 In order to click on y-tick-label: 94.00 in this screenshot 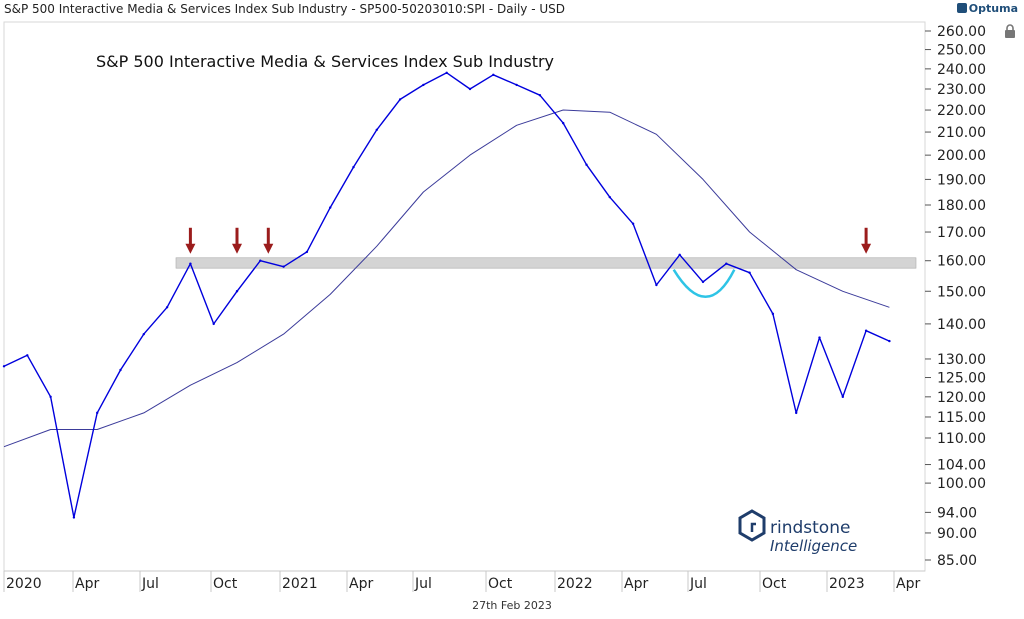, I will do `click(957, 513)`.